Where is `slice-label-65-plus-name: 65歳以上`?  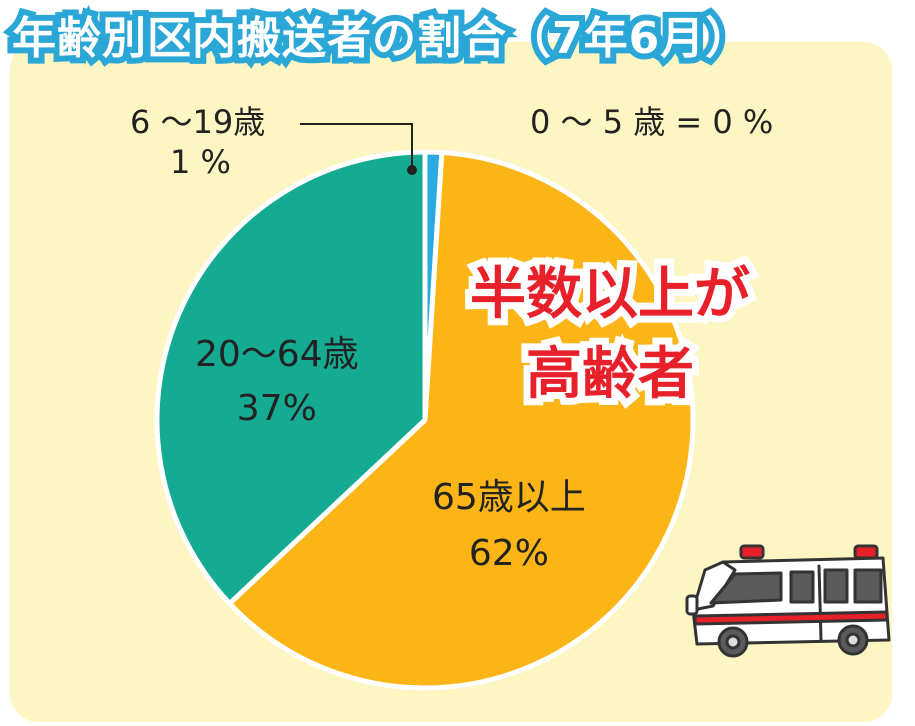
slice-label-65-plus-name: 65歳以上 is located at coordinates (509, 497).